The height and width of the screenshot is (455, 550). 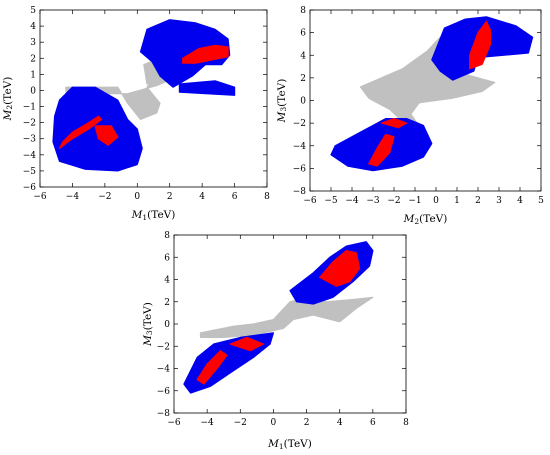 What do you see at coordinates (425, 219) in the screenshot?
I see `x-axis-label: M2(TeV)` at bounding box center [425, 219].